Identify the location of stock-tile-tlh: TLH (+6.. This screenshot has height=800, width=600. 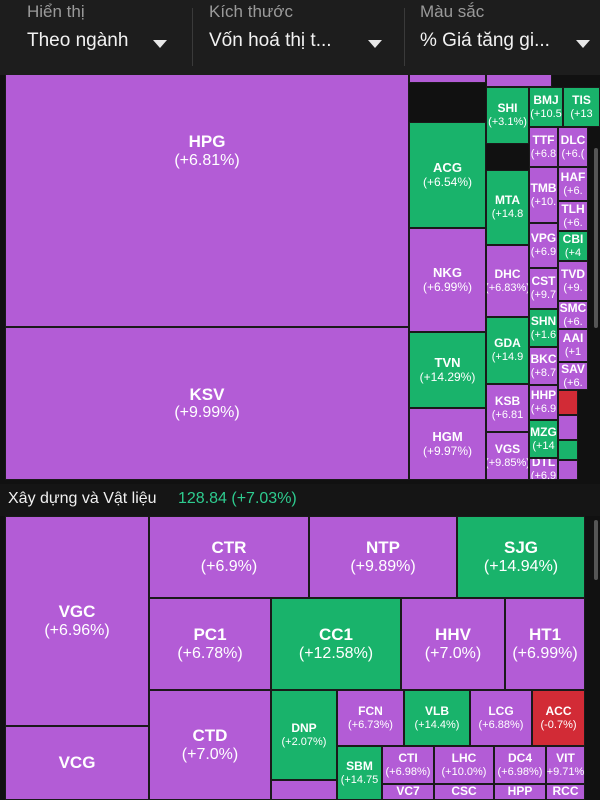
(573, 216).